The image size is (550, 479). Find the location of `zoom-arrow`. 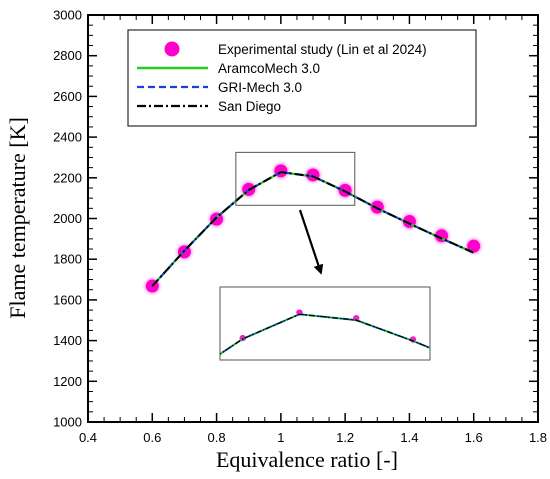

zoom-arrow is located at coordinates (311, 242).